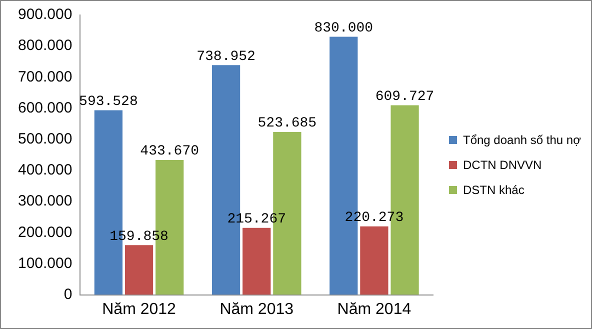 The image size is (592, 329). What do you see at coordinates (45, 15) in the screenshot?
I see `y-tick-label: 900.000` at bounding box center [45, 15].